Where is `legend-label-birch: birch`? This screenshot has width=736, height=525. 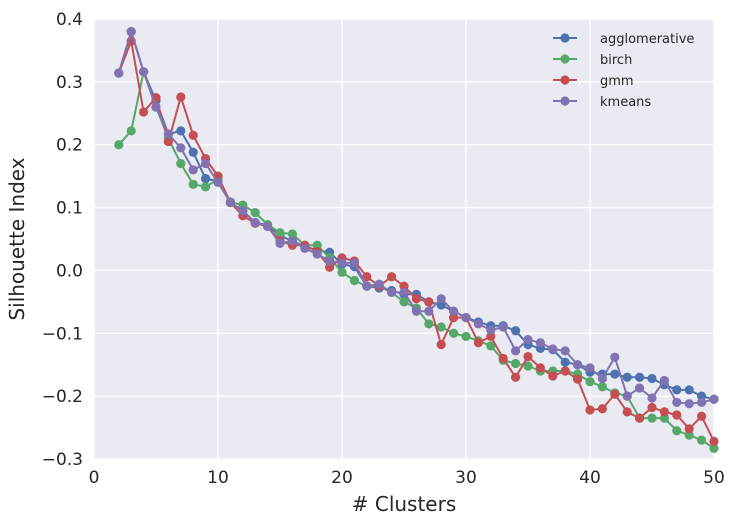
legend-label-birch: birch is located at coordinates (616, 60).